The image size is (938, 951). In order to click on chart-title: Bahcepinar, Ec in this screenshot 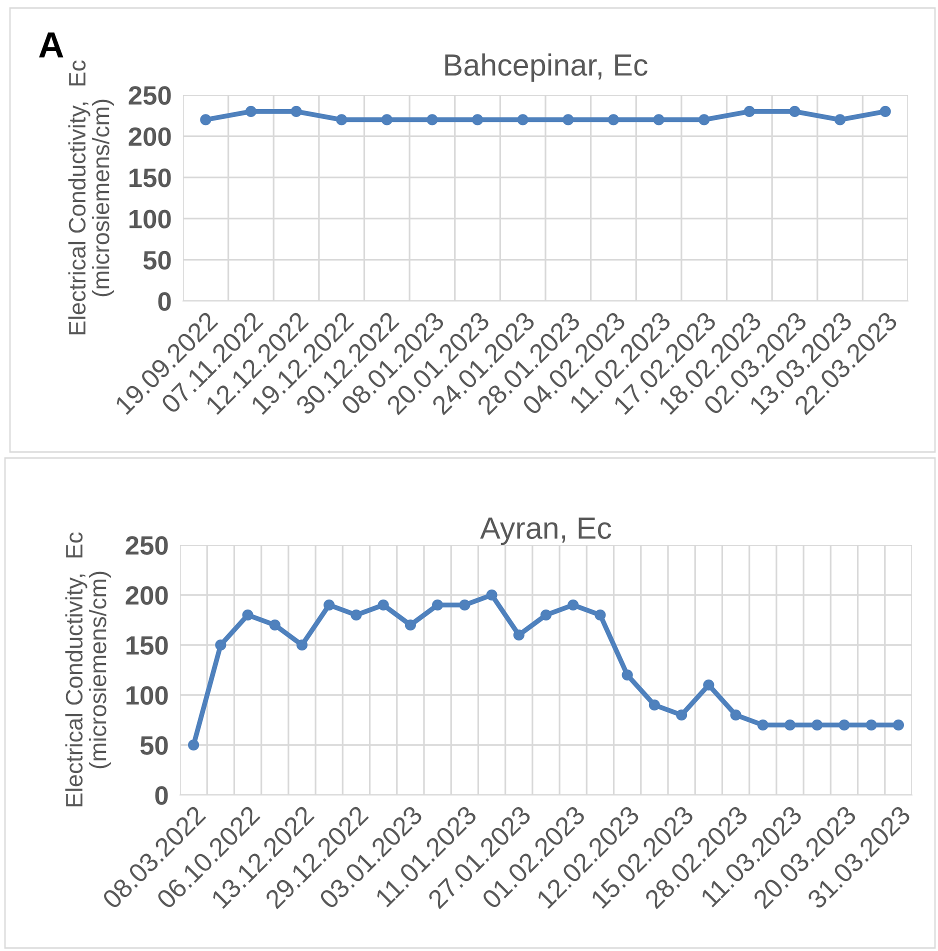, I will do `click(546, 67)`.